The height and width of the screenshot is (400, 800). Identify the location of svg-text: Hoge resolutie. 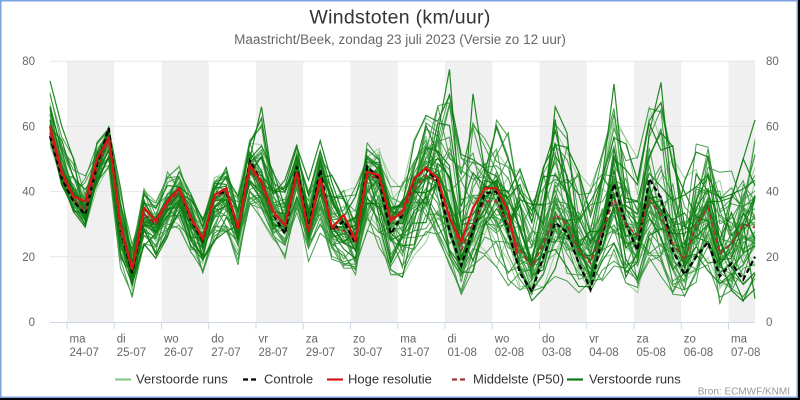
(390, 379).